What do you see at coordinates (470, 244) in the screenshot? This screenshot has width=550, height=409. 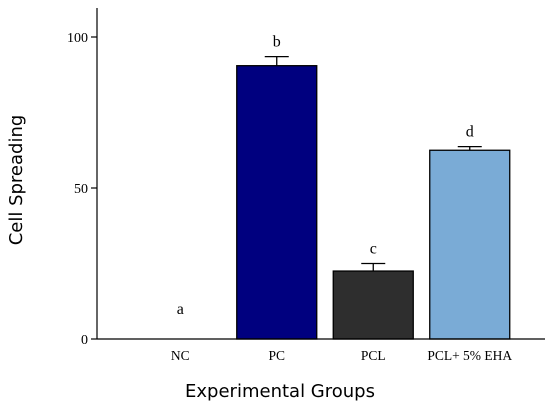 I see `bar-pcl-5-eha` at bounding box center [470, 244].